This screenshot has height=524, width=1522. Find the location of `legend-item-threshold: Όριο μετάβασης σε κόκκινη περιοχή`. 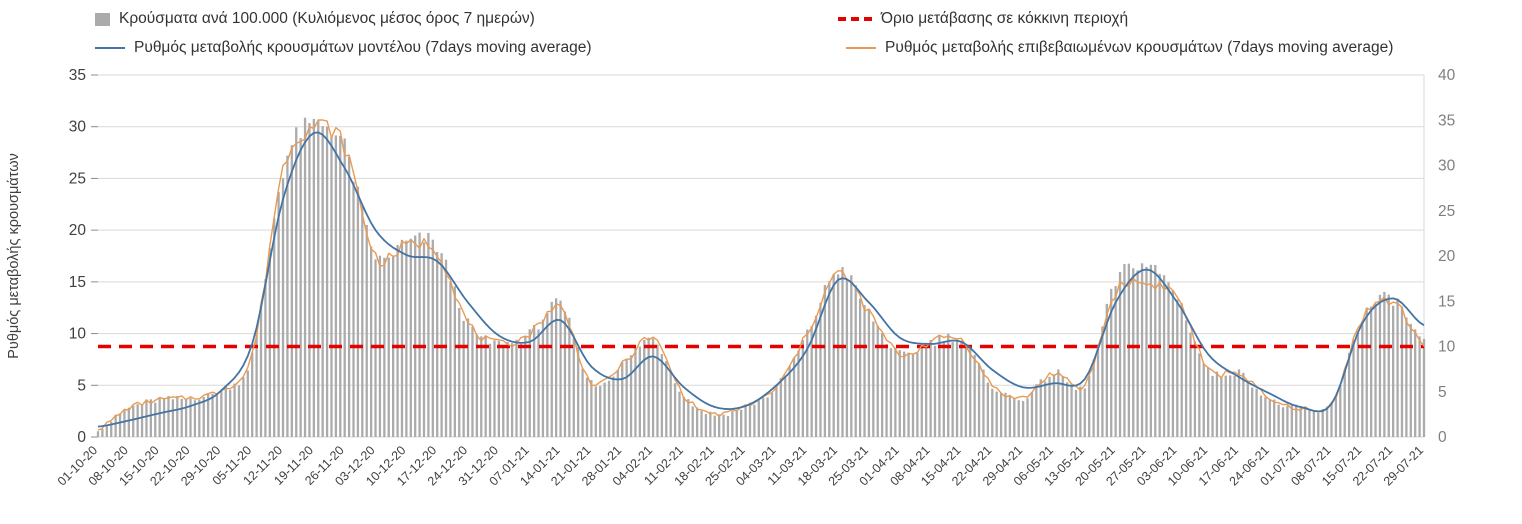

legend-item-threshold: Όριο μετάβασης σε κόκκινη περιοχή is located at coordinates (983, 19).